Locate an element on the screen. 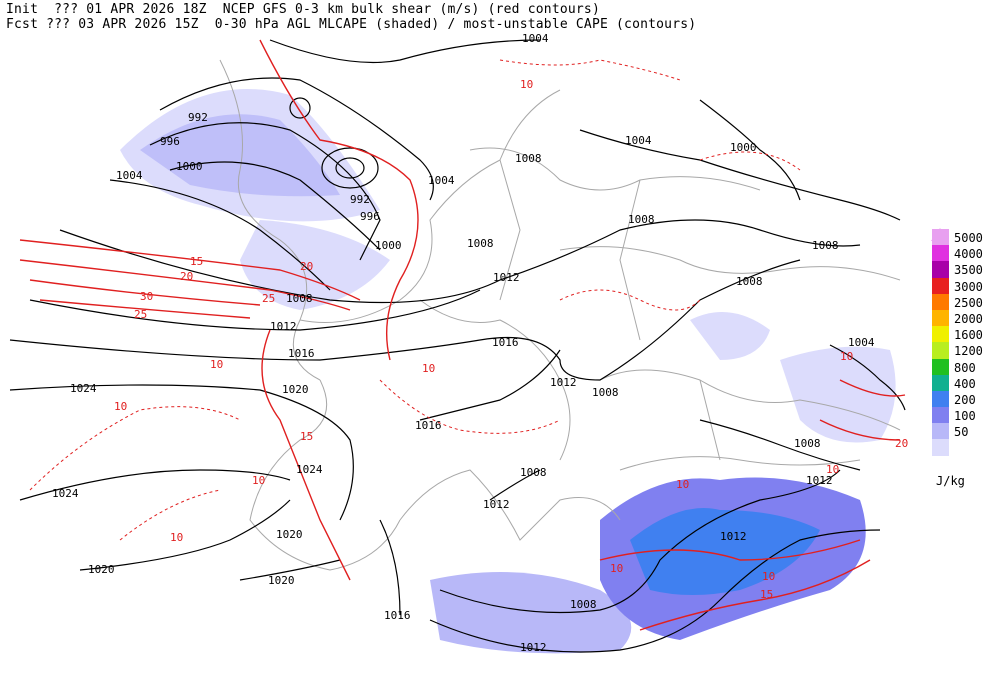 This screenshot has height=680, width=1000. legend-label: 5000 is located at coordinates (968, 238).